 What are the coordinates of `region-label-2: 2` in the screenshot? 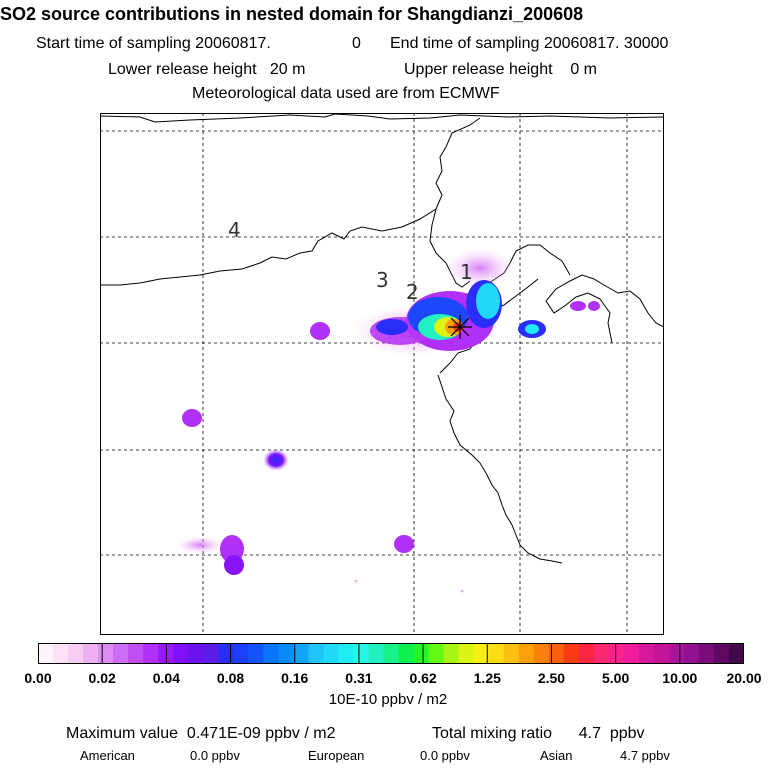 It's located at (412, 292).